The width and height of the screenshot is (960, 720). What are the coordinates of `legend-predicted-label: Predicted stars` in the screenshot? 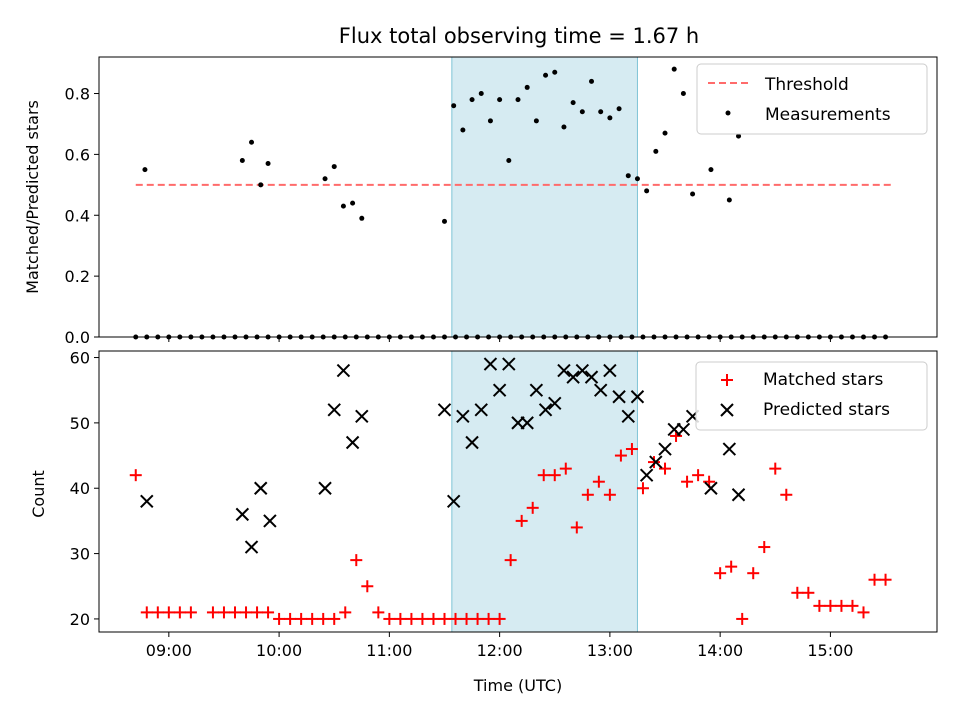 It's located at (826, 410).